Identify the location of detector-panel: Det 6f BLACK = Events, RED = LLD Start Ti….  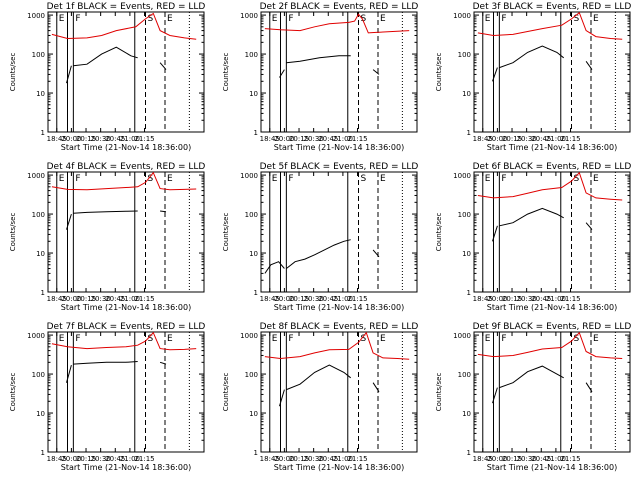
(533, 237).